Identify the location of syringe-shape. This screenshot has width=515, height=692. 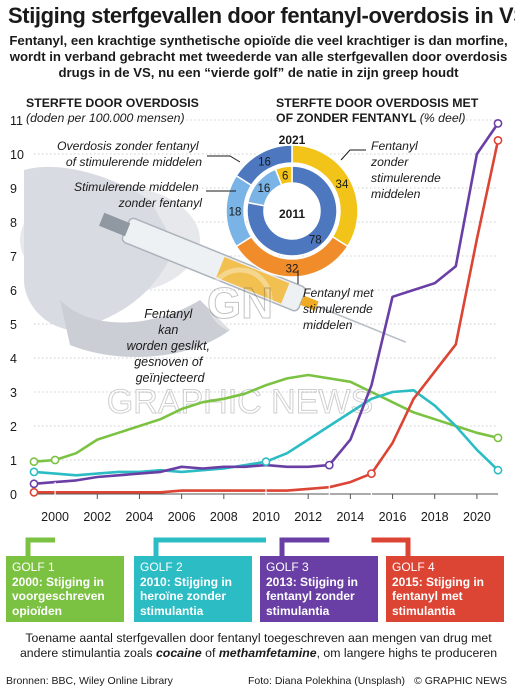
(253, 277).